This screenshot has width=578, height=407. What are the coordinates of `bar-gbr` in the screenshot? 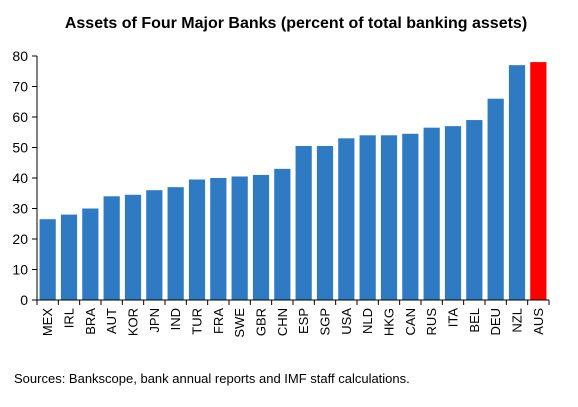 It's located at (261, 237).